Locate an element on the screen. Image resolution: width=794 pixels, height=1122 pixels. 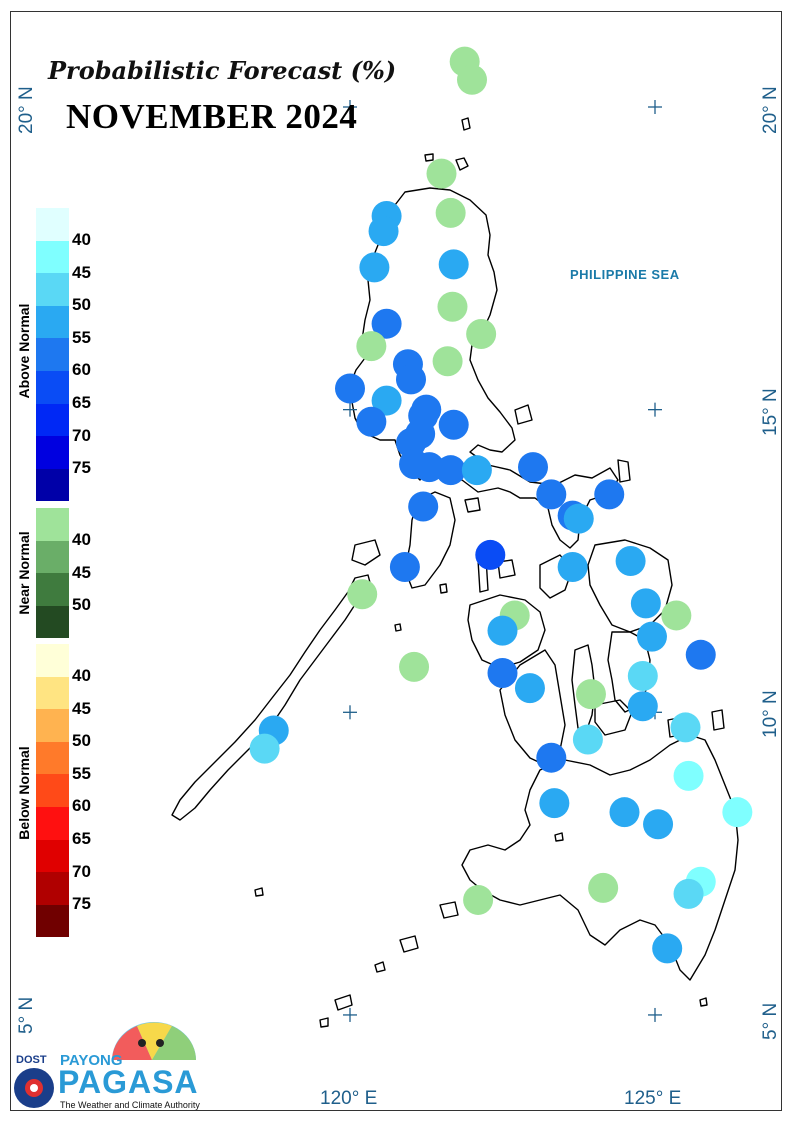
legend-above-tick-65: 65 is located at coordinates (81, 402).